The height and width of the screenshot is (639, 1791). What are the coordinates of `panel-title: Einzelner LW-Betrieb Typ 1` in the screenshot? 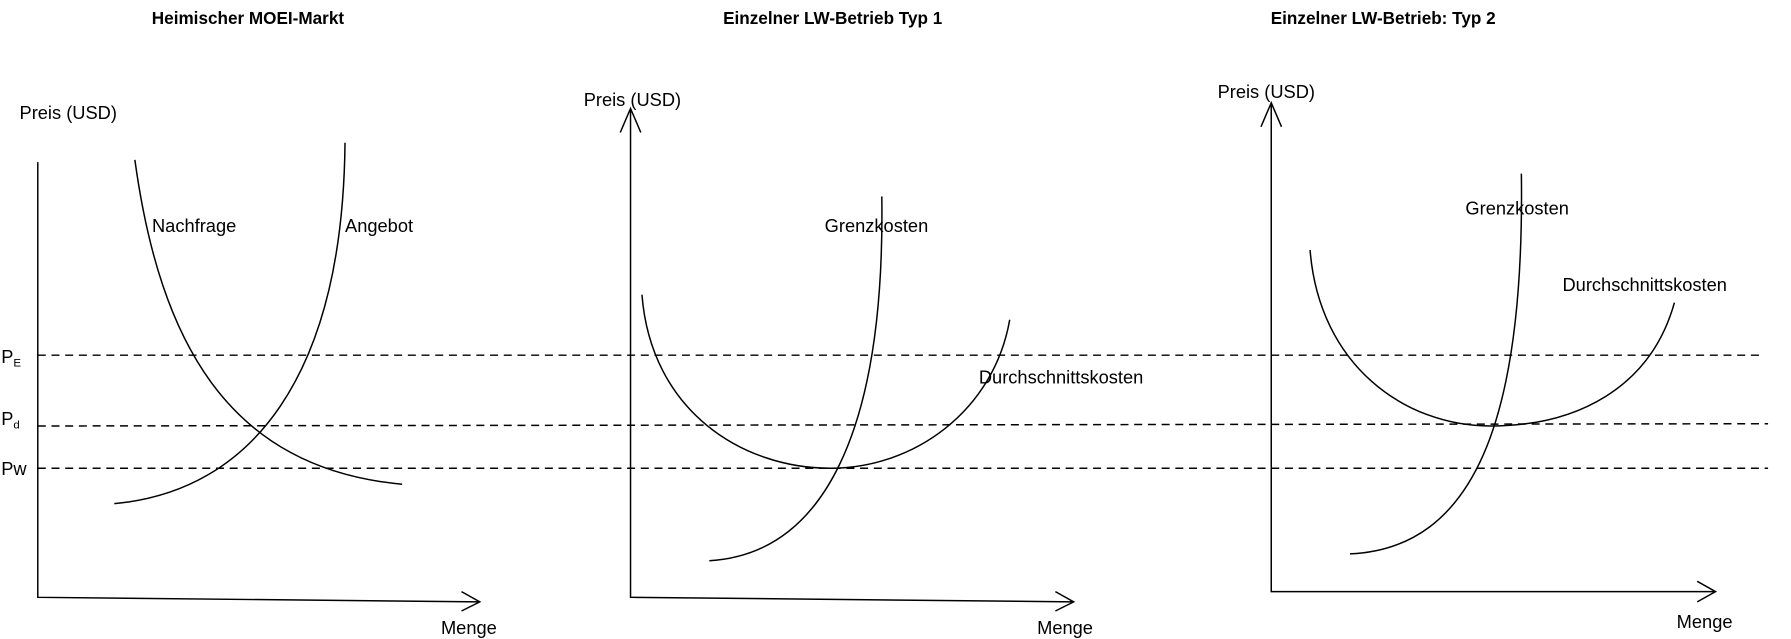 It's located at (833, 18).